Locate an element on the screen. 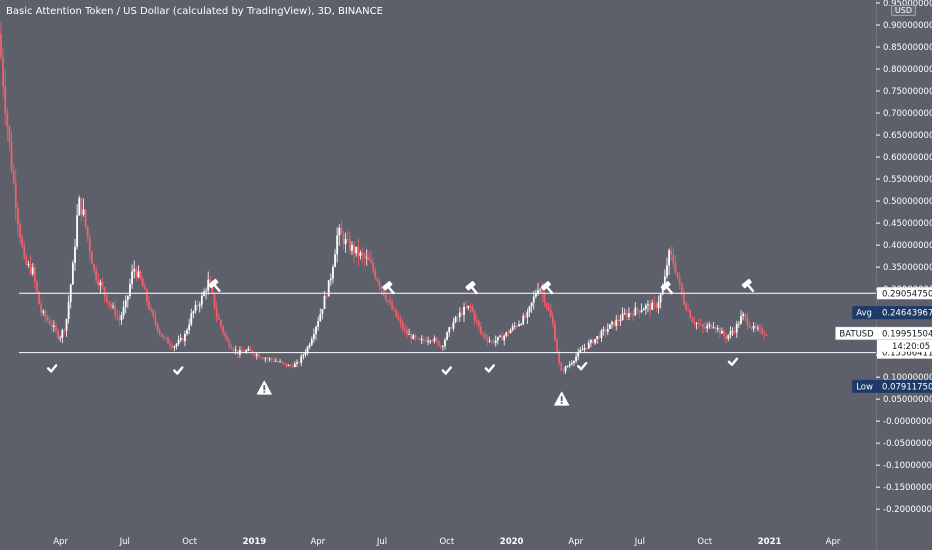 The width and height of the screenshot is (932, 550). low-label-name: Low is located at coordinates (864, 387).